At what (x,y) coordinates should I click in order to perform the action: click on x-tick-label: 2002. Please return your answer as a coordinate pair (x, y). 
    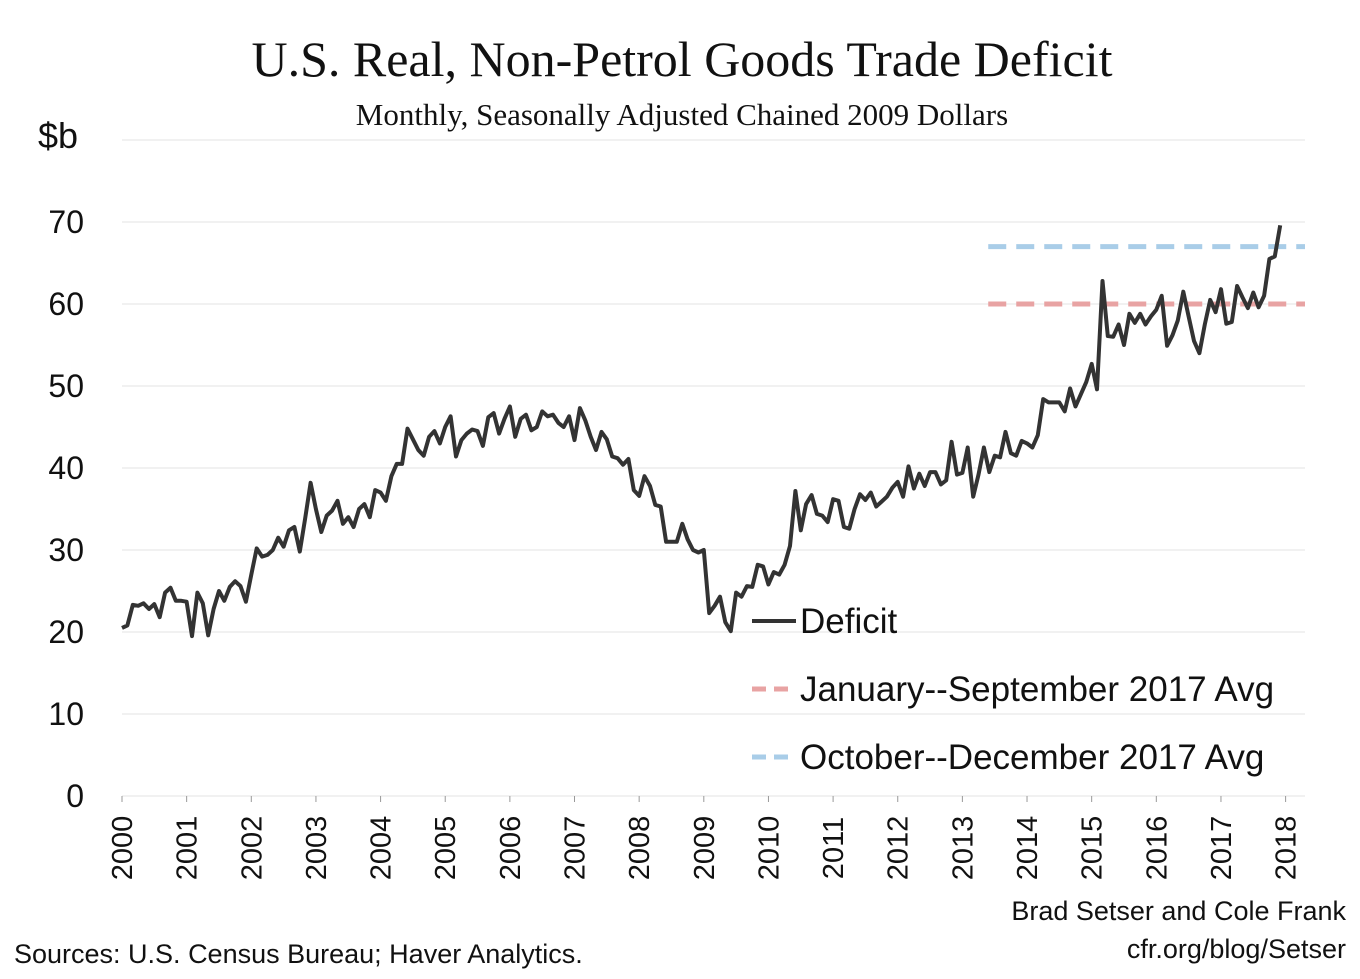
    Looking at the image, I should click on (252, 848).